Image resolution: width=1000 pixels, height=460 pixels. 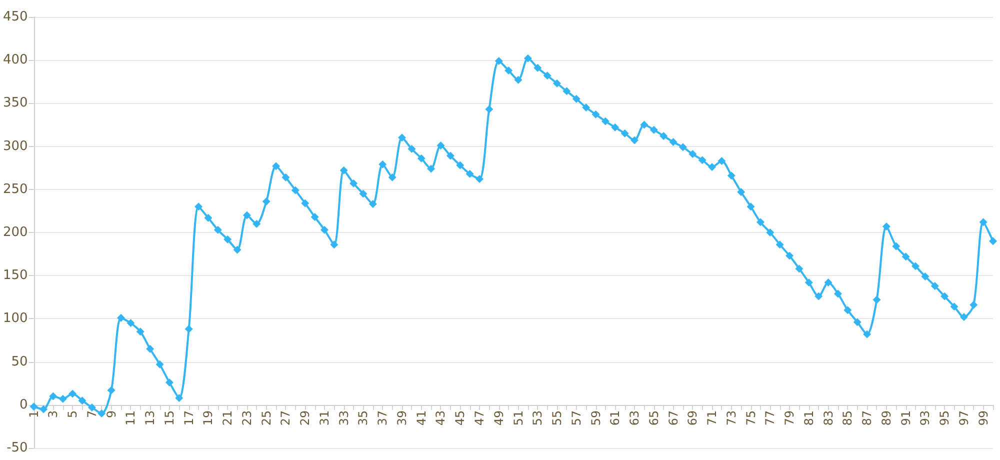 I want to click on x-tick-label: 27, so click(x=285, y=418).